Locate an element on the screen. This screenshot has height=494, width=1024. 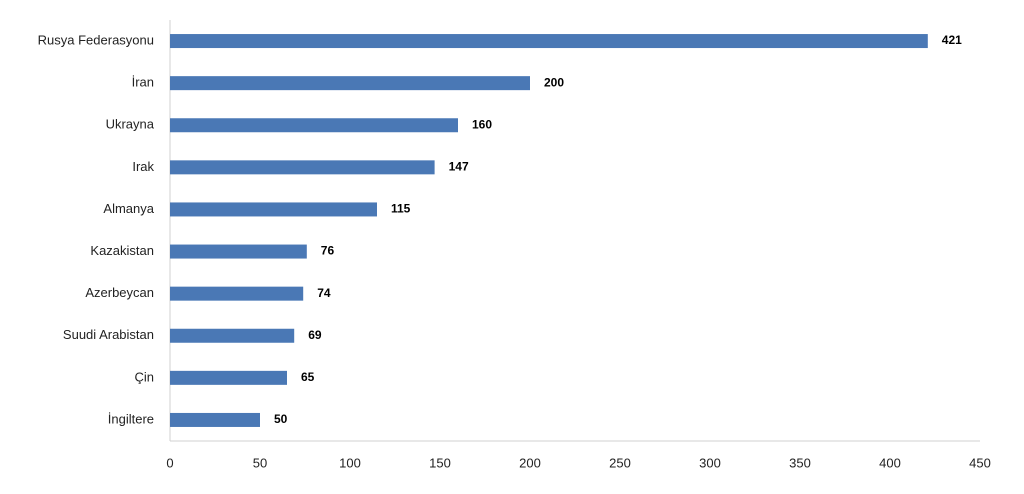
value-label: 147 is located at coordinates (459, 167).